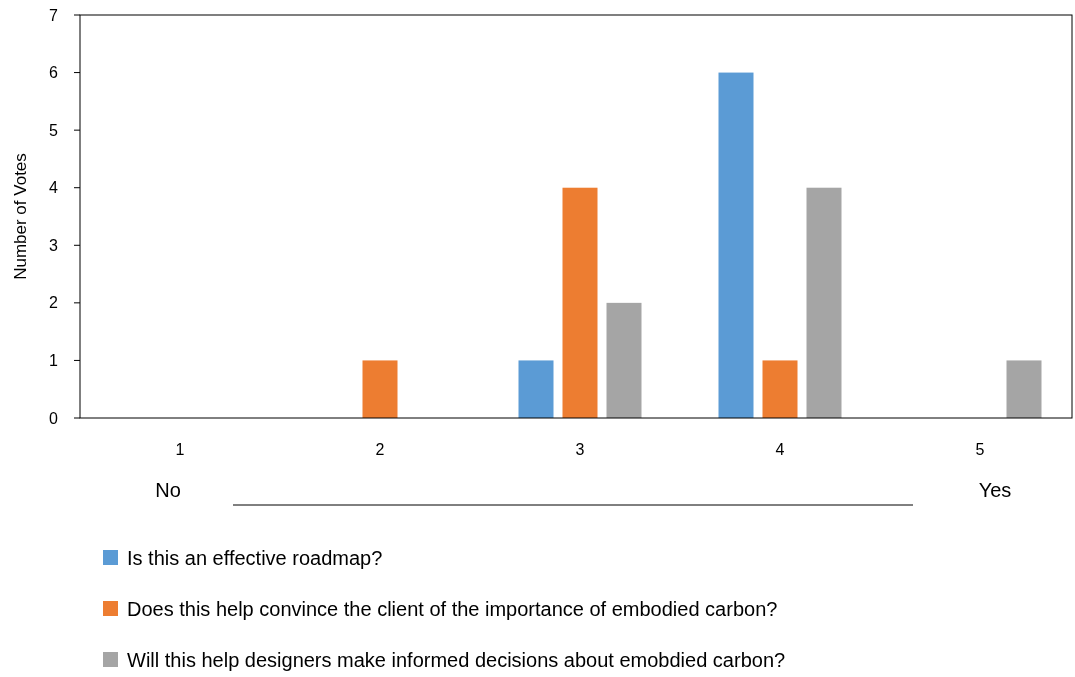 Image resolution: width=1075 pixels, height=677 pixels. I want to click on y-tick-label: 5, so click(54, 130).